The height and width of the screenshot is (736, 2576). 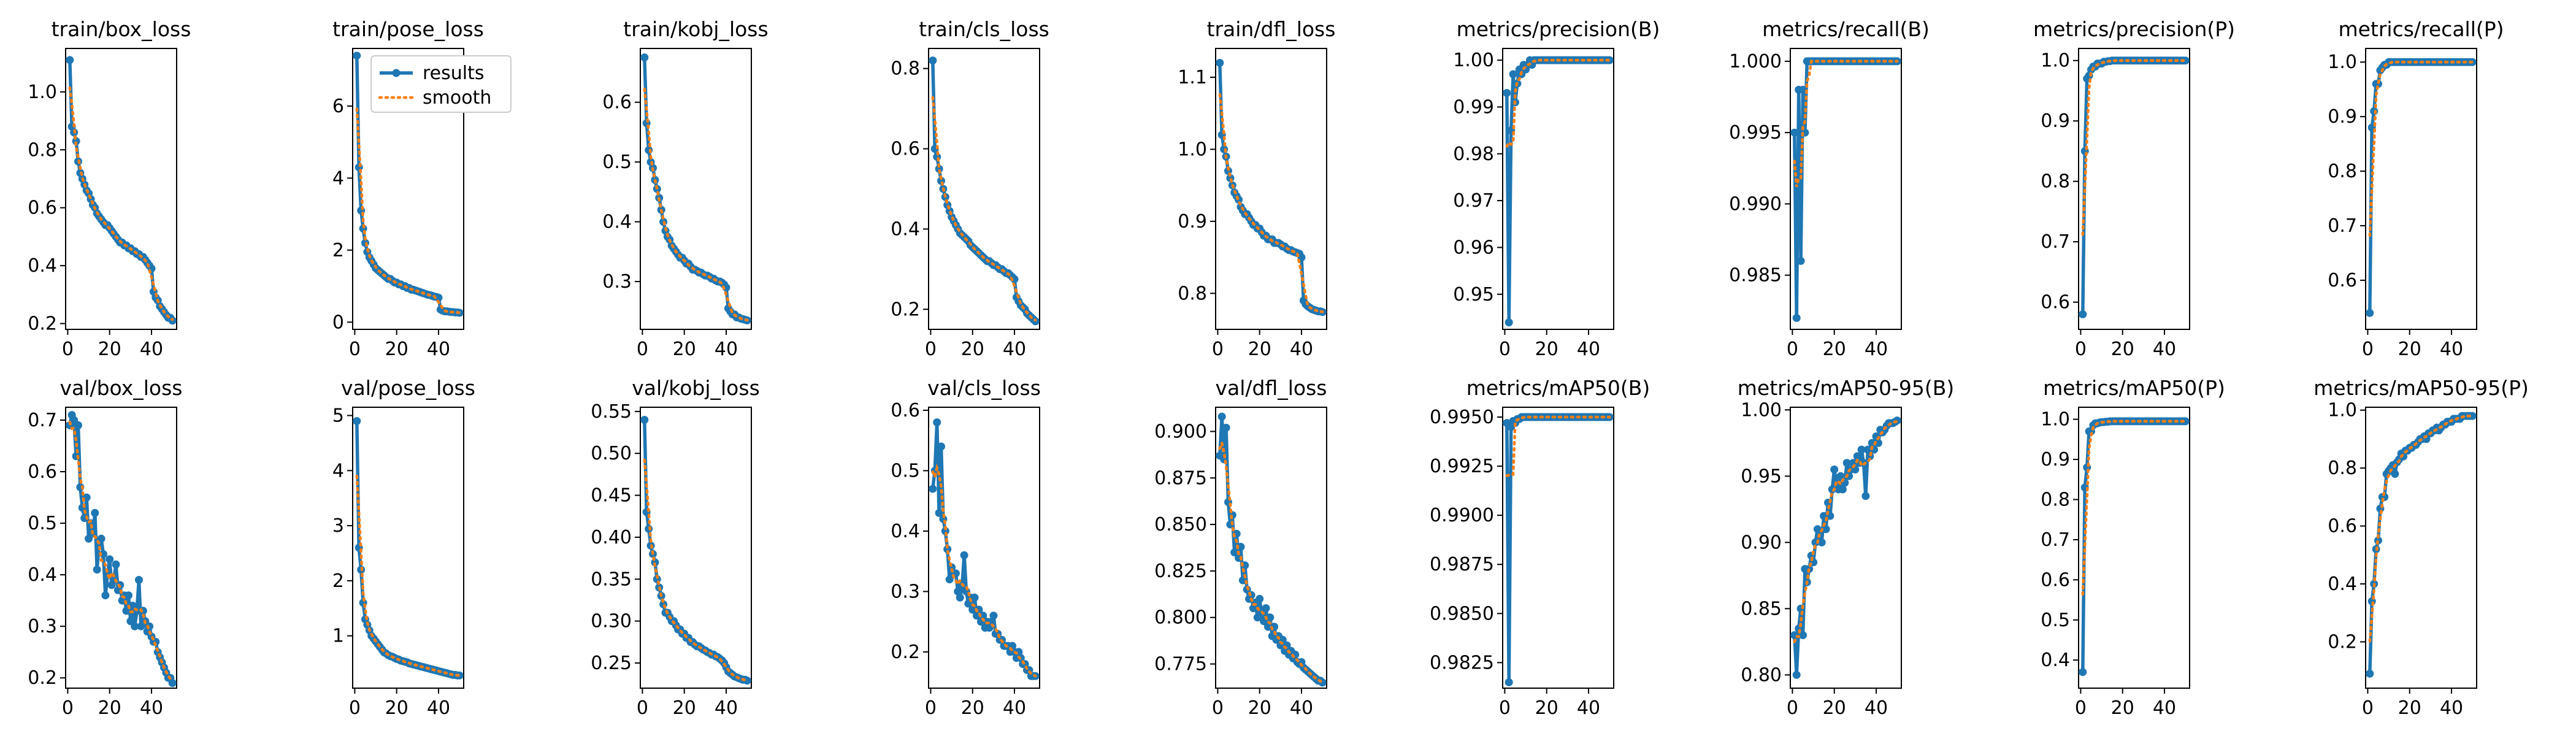 What do you see at coordinates (1755, 61) in the screenshot?
I see `y-tick-label: 1.000` at bounding box center [1755, 61].